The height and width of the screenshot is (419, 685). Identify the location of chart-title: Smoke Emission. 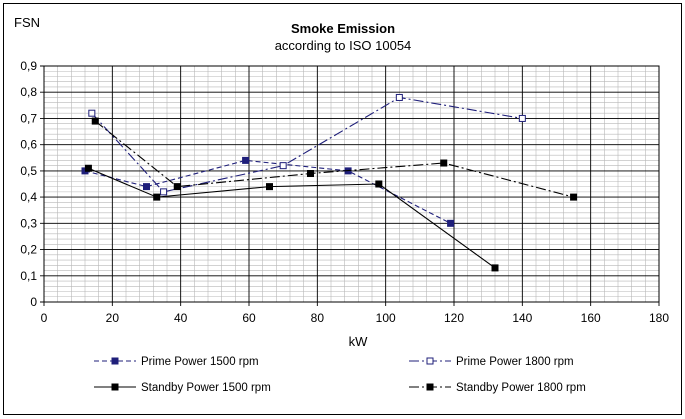
(343, 28).